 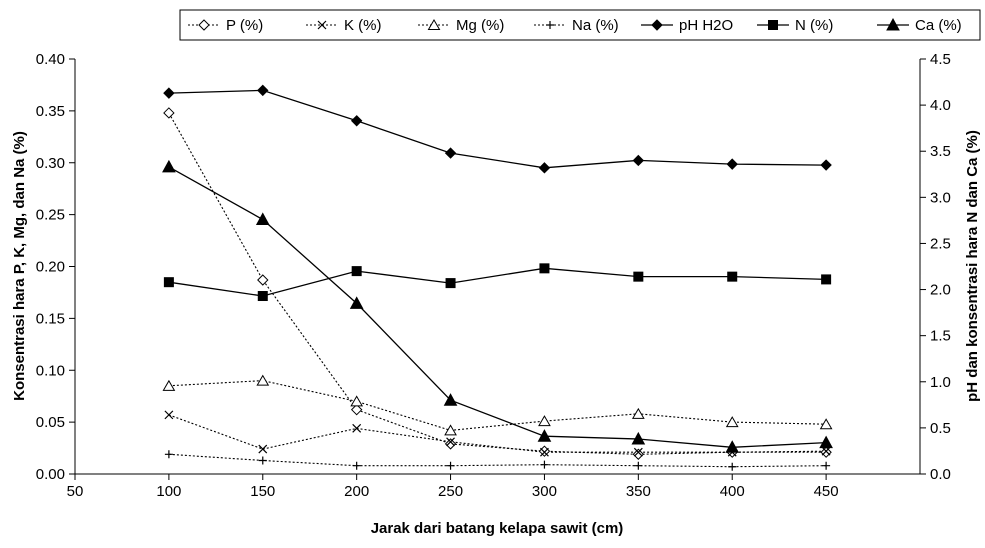 What do you see at coordinates (940, 474) in the screenshot?
I see `y-right-tick-label: 0.0` at bounding box center [940, 474].